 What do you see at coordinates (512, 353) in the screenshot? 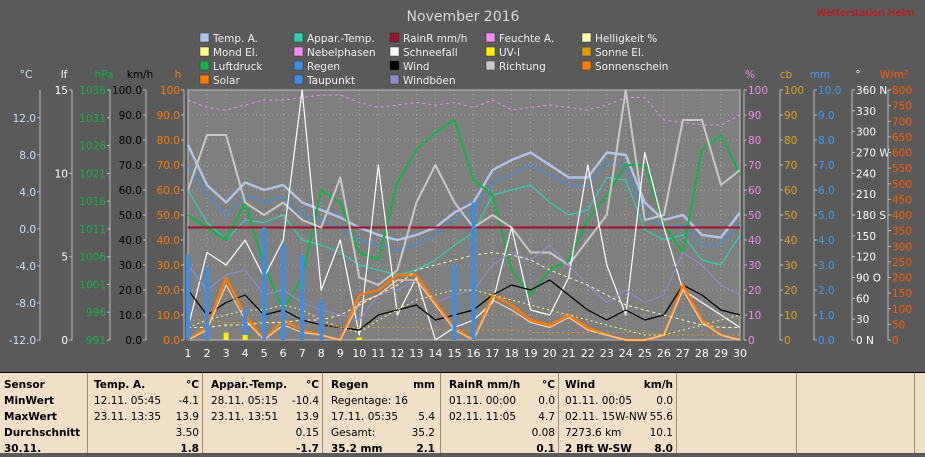
I see `x-tick-label: 18` at bounding box center [512, 353].